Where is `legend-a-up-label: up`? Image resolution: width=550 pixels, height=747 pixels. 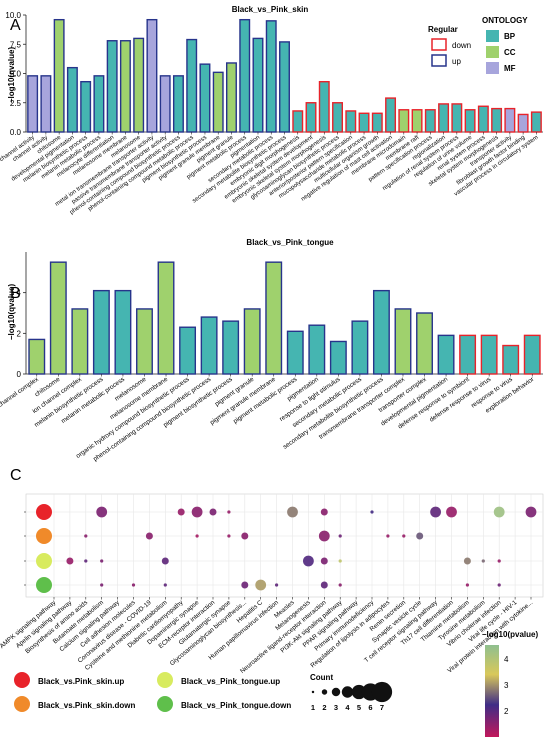 legend-a-up-label: up is located at coordinates (456, 61).